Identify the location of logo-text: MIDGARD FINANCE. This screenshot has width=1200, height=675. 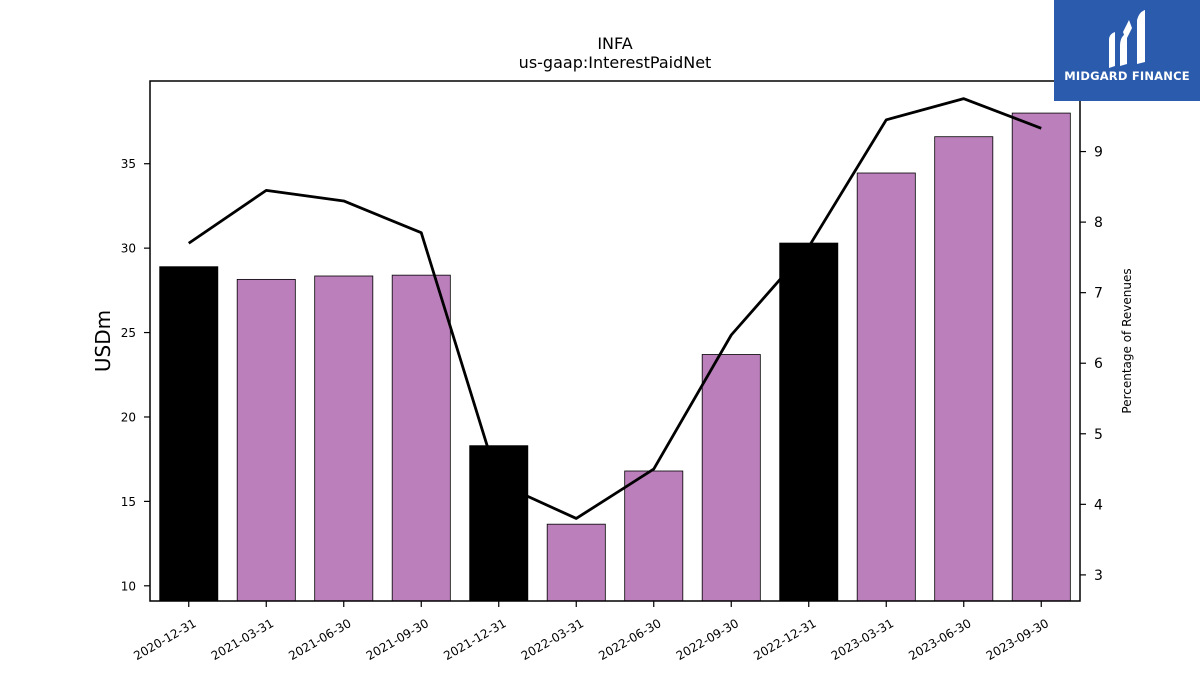
(1127, 76).